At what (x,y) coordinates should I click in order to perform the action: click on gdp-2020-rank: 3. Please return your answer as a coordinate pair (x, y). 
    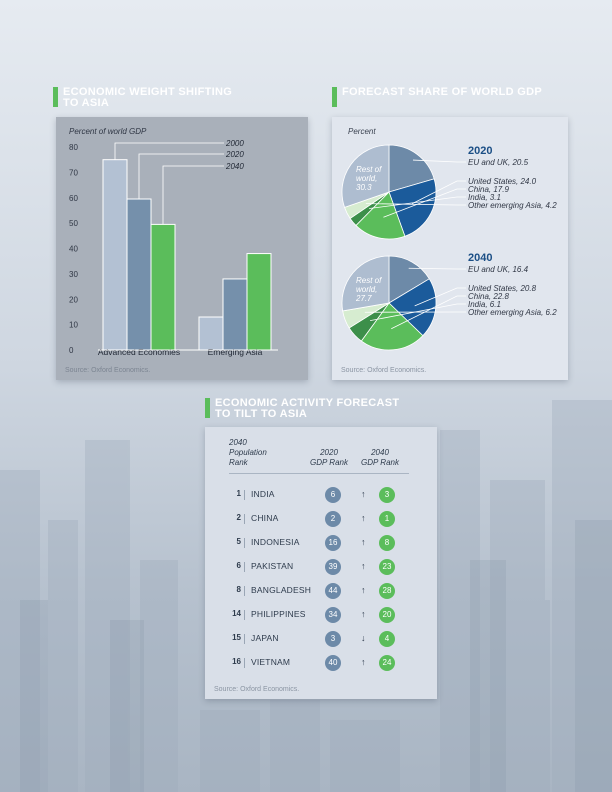
    Looking at the image, I should click on (333, 639).